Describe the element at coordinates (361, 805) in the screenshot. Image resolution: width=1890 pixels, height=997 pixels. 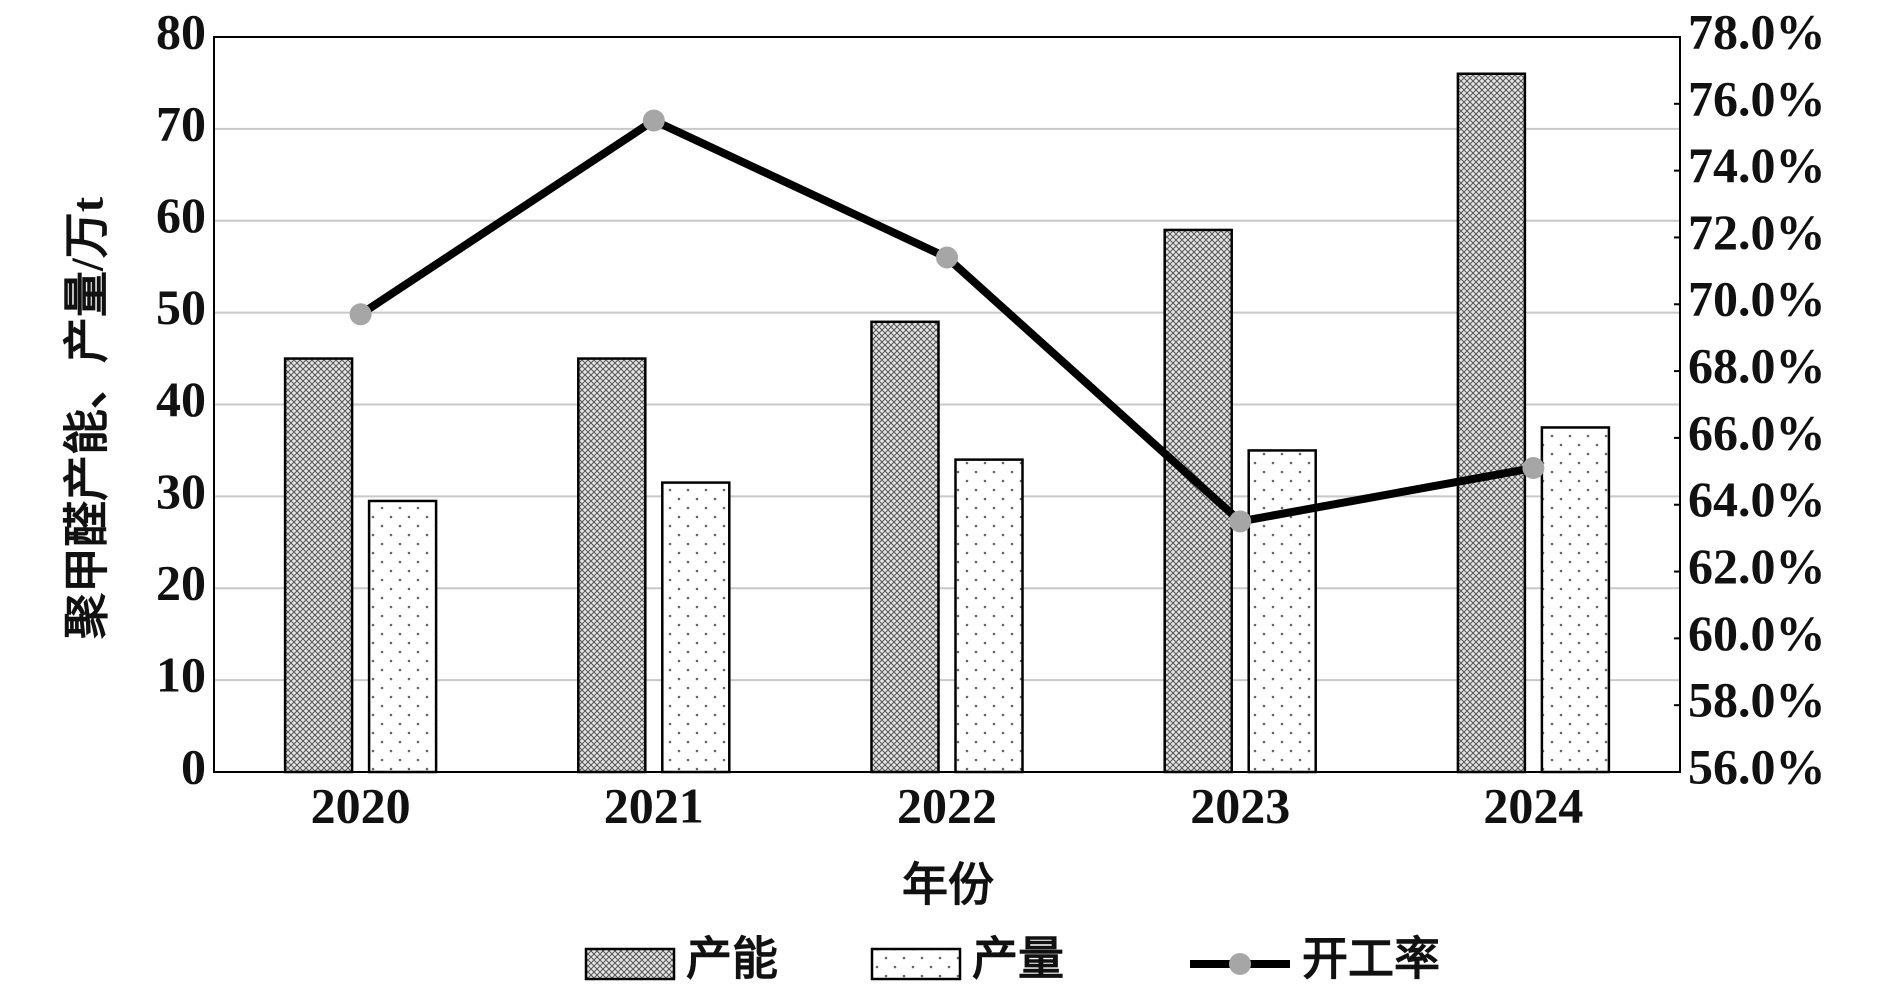
I see `x-tick-label: 2020` at that location.